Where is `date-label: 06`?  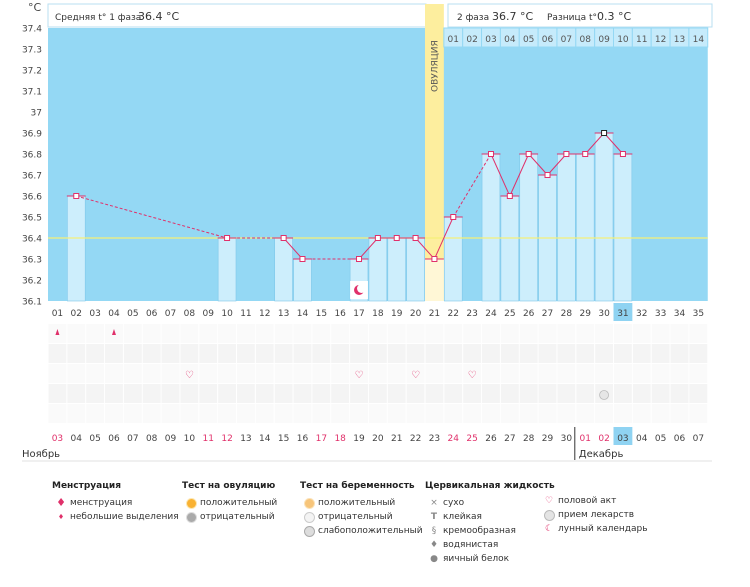 date-label: 06 is located at coordinates (680, 439).